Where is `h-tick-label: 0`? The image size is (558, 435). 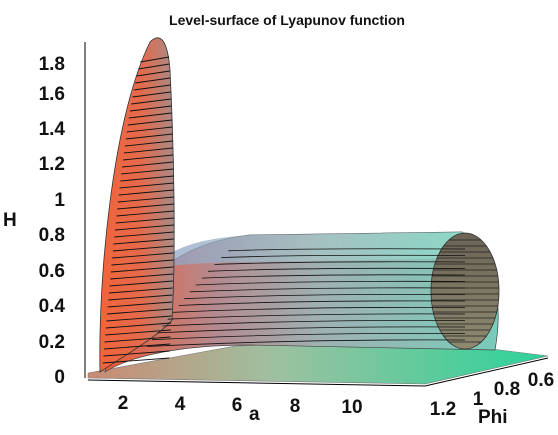
h-tick-label: 0 is located at coordinates (59, 377).